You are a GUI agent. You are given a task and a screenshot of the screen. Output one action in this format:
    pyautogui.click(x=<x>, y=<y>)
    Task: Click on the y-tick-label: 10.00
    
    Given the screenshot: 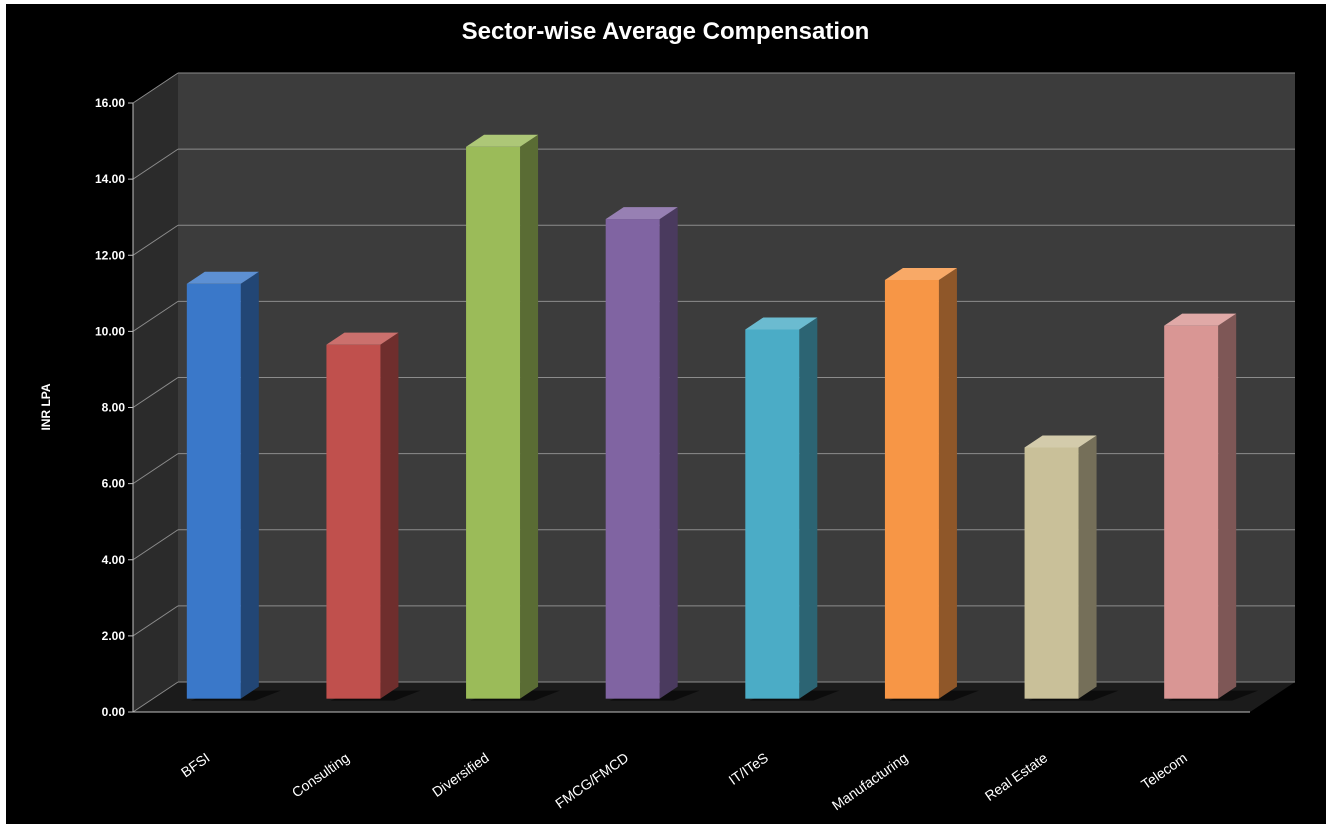 What is the action you would take?
    pyautogui.click(x=110, y=331)
    